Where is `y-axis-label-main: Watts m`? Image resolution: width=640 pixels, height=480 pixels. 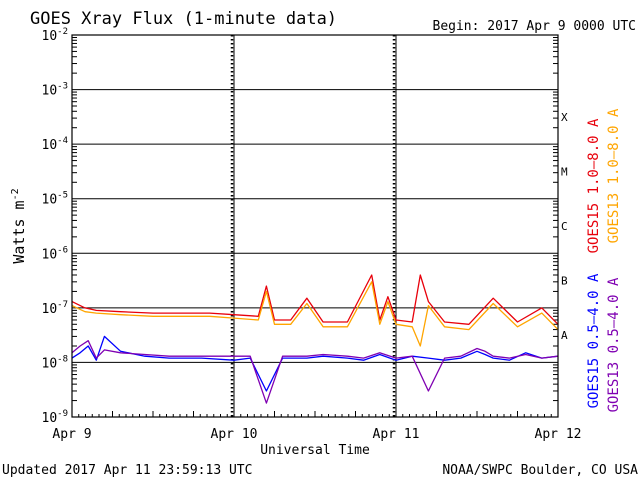
y-axis-label-main: Watts m is located at coordinates (19, 231).